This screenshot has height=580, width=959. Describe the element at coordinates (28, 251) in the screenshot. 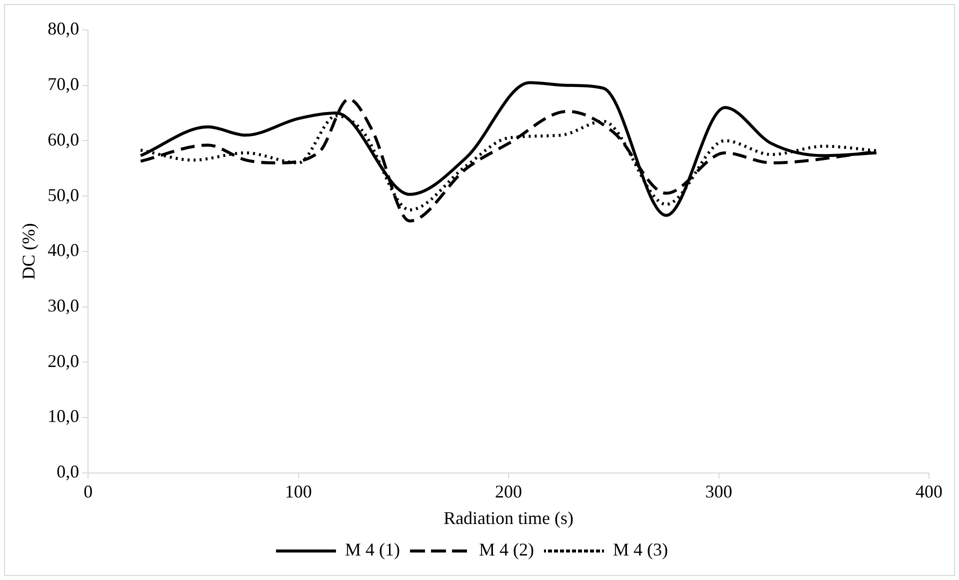

I see `y-axis-title: DC (%)` at that location.